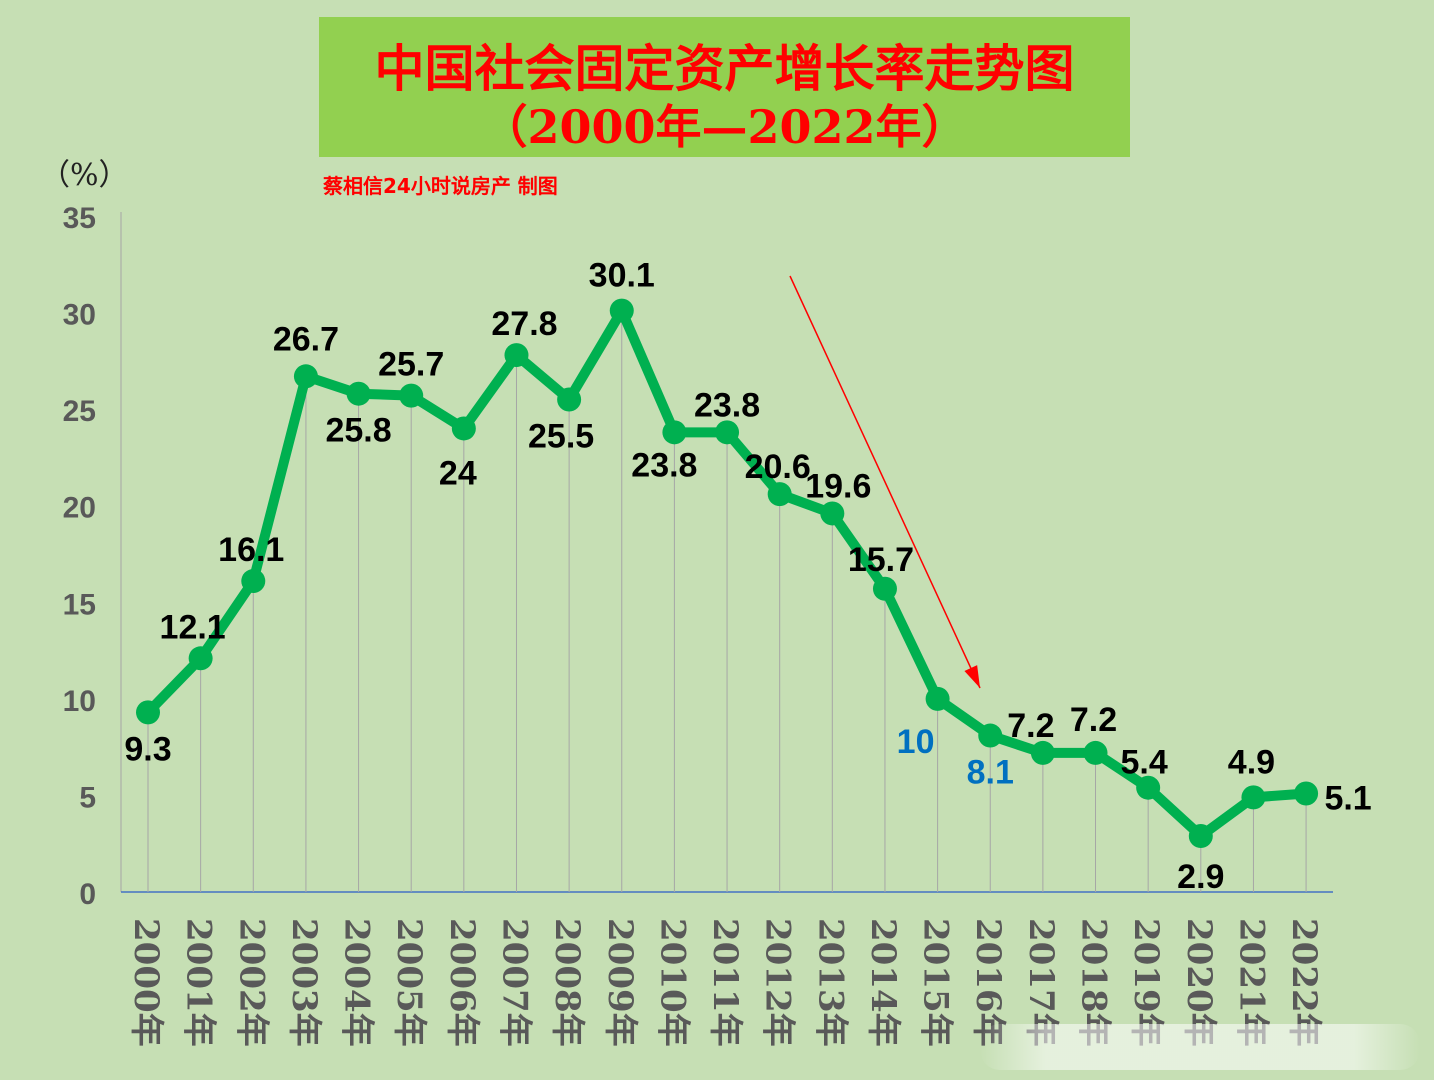 The image size is (1434, 1080). Describe the element at coordinates (990, 773) in the screenshot. I see `data-label: 8.1` at that location.